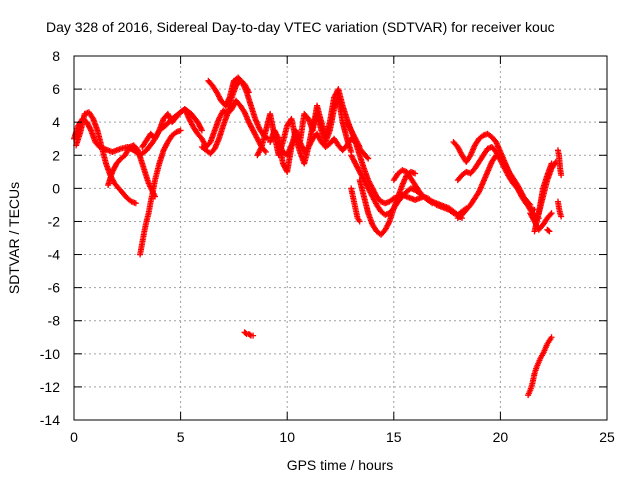 Image resolution: width=640 pixels, height=485 pixels. I want to click on x-tick-label: 0, so click(74, 437).